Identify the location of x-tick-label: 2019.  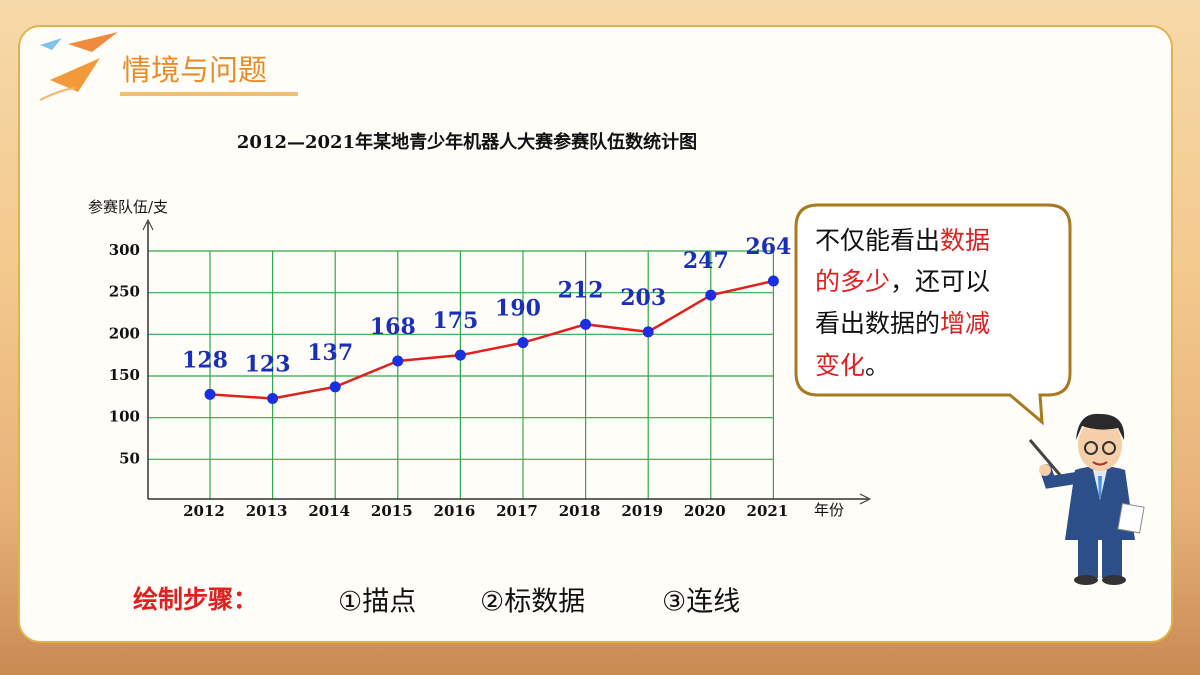
(642, 511).